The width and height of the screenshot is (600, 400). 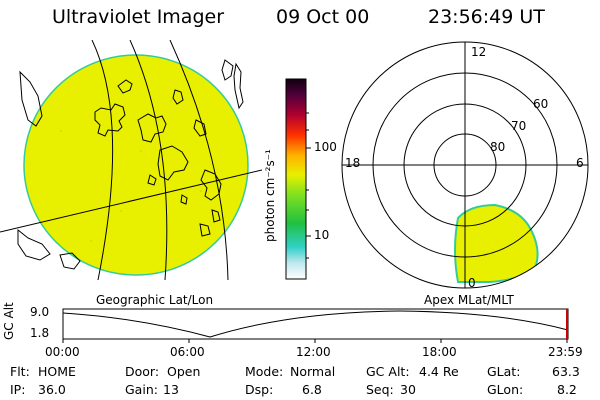 What do you see at coordinates (141, 389) in the screenshot?
I see `info-label-gain: Gain:` at bounding box center [141, 389].